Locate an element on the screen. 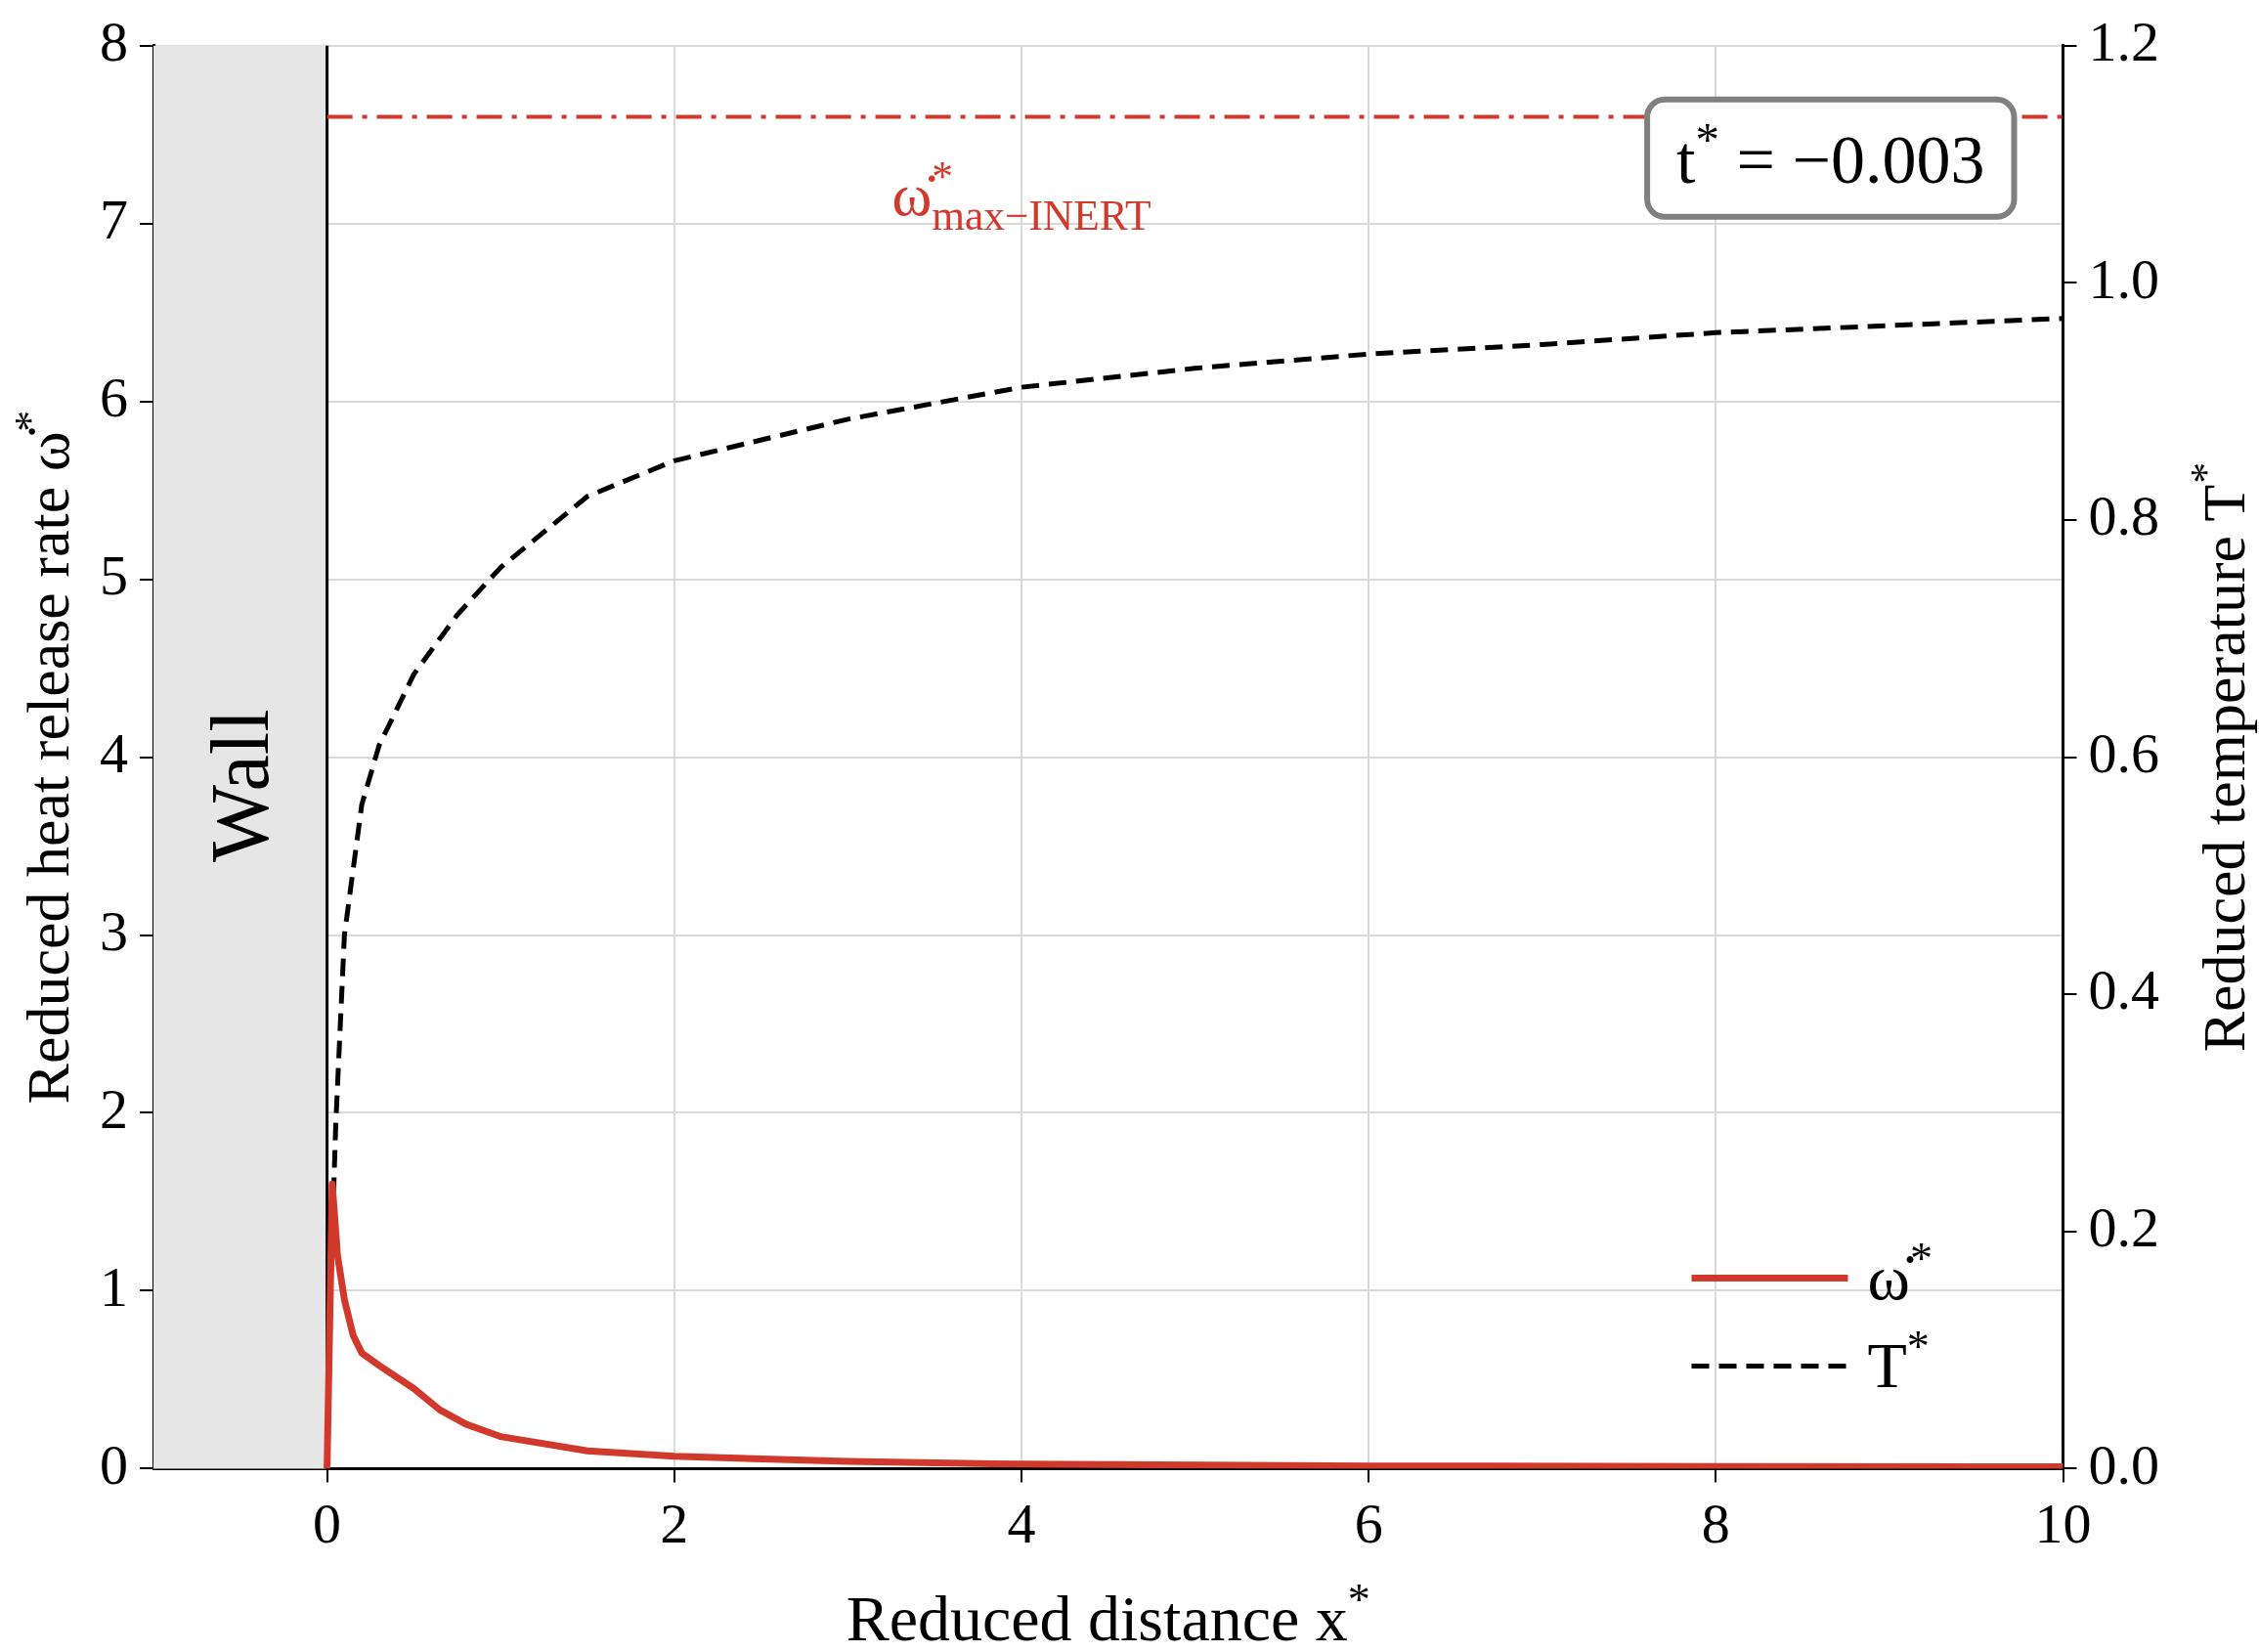 The width and height of the screenshot is (2259, 1652). y-tick-label: 6 is located at coordinates (114, 397).